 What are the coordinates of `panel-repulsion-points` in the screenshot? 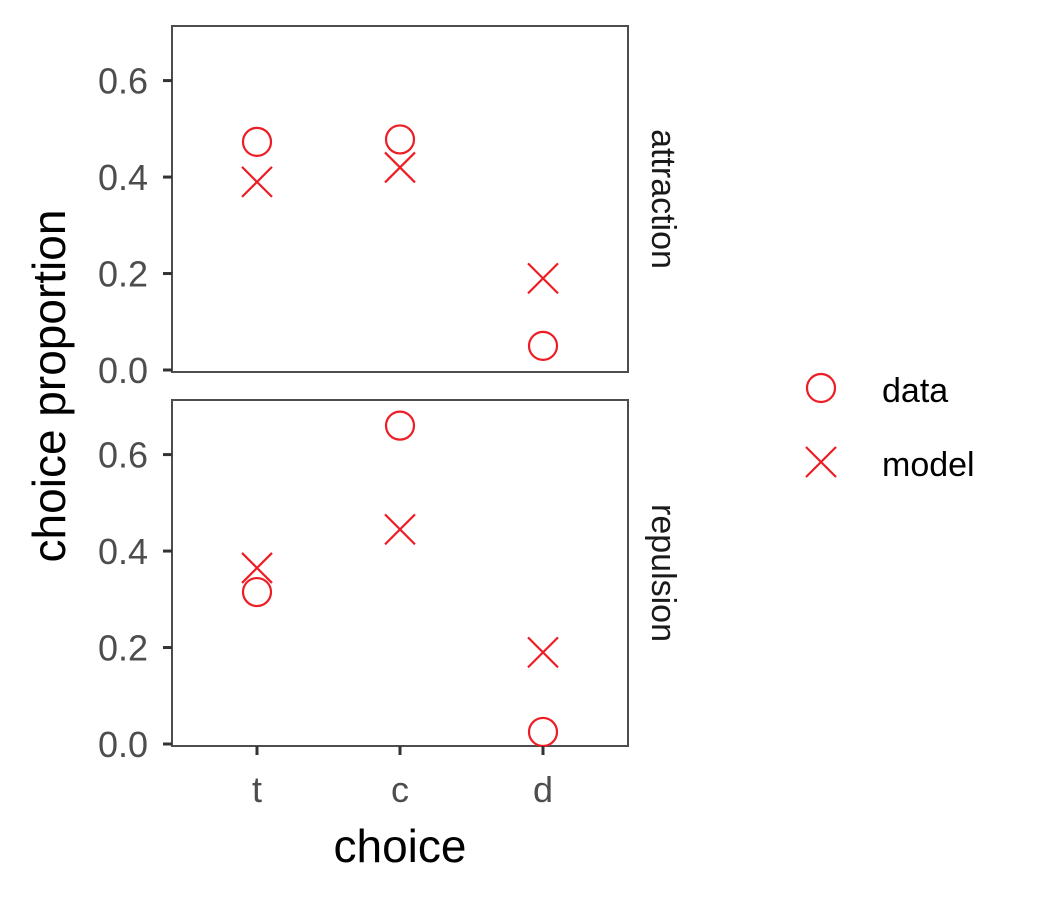 It's located at (400, 579).